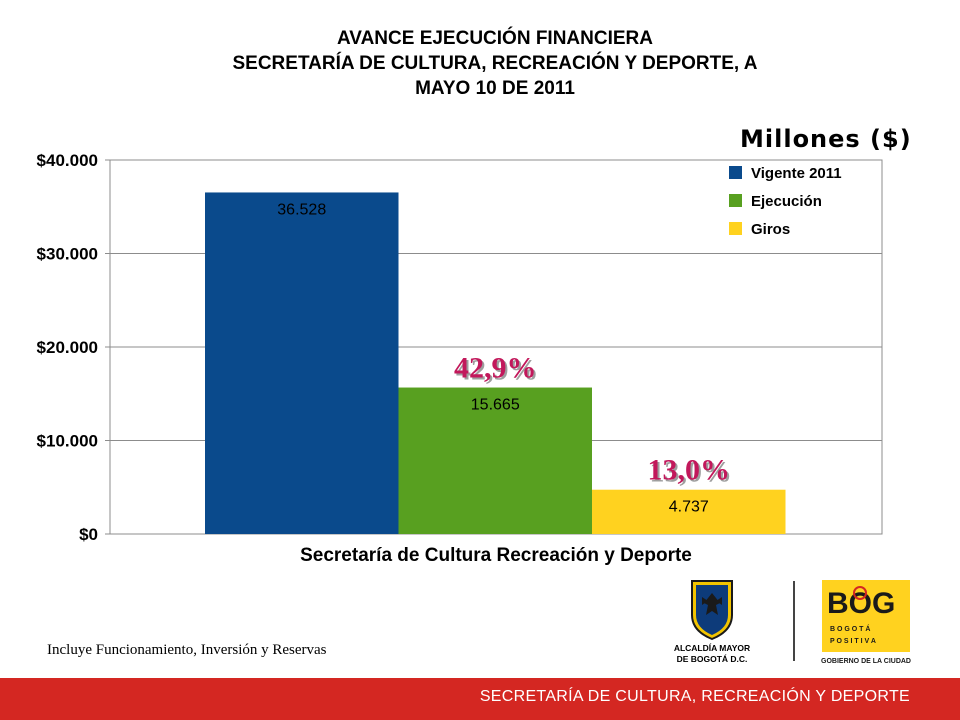 This screenshot has width=960, height=720. I want to click on percent-label-shadow: 13,0%, so click(691, 472).